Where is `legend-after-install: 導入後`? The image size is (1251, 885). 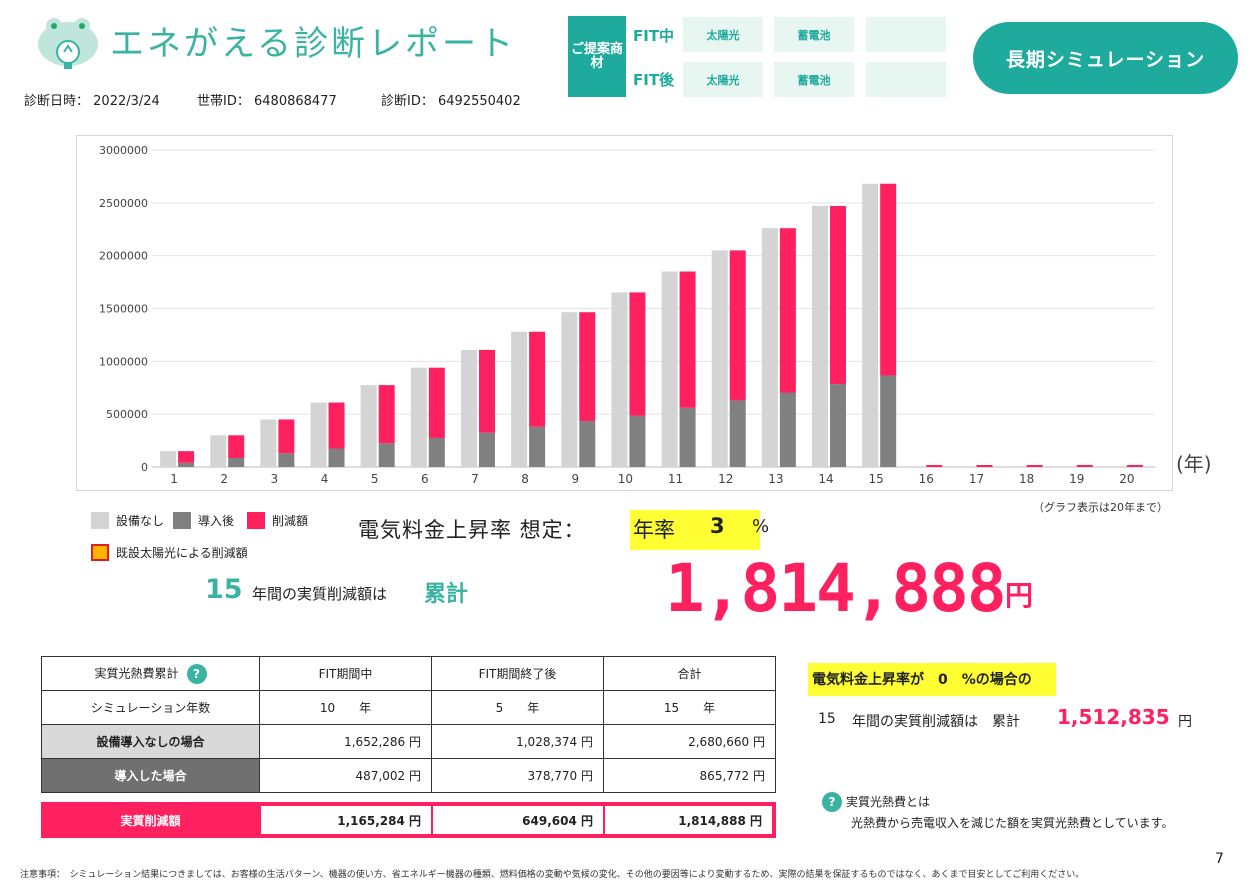
legend-after-install: 導入後 is located at coordinates (203, 520).